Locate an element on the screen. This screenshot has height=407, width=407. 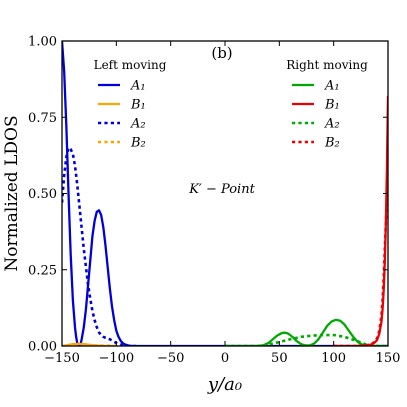
series-right-moving-b2 is located at coordinates (360, 264).